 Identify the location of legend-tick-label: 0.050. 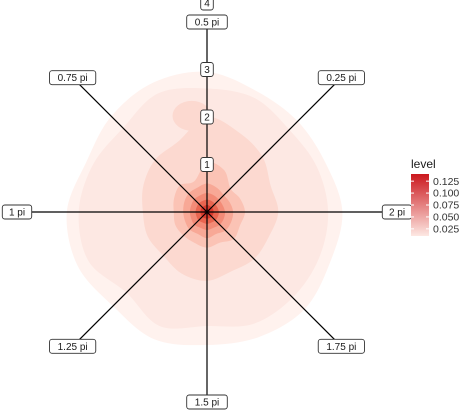
(446, 218).